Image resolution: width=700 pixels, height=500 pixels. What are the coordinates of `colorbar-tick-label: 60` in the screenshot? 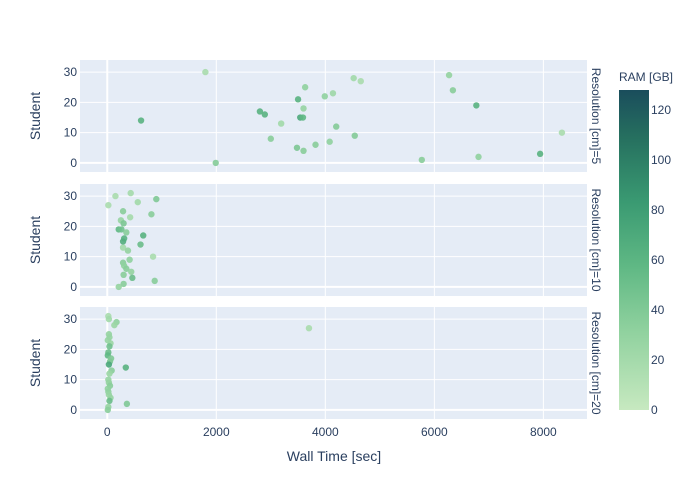 It's located at (658, 260).